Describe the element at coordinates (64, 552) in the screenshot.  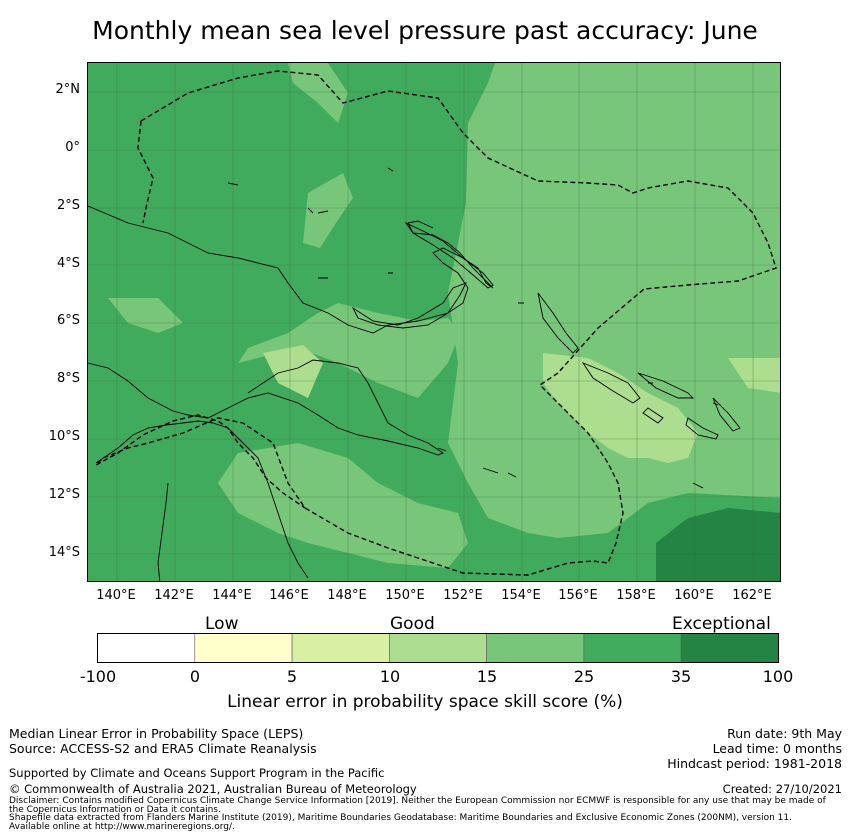
I see `lat-label-14s: 14°S` at that location.